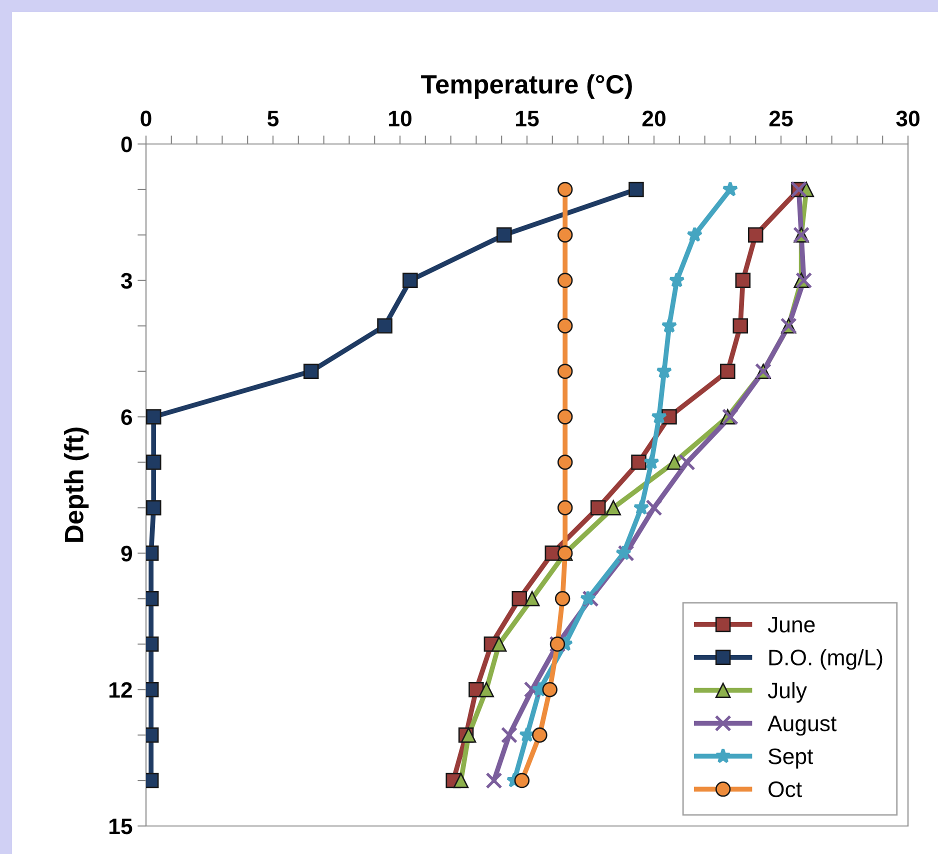 This screenshot has width=938, height=854. Describe the element at coordinates (120, 690) in the screenshot. I see `y-tick-label: 12` at that location.